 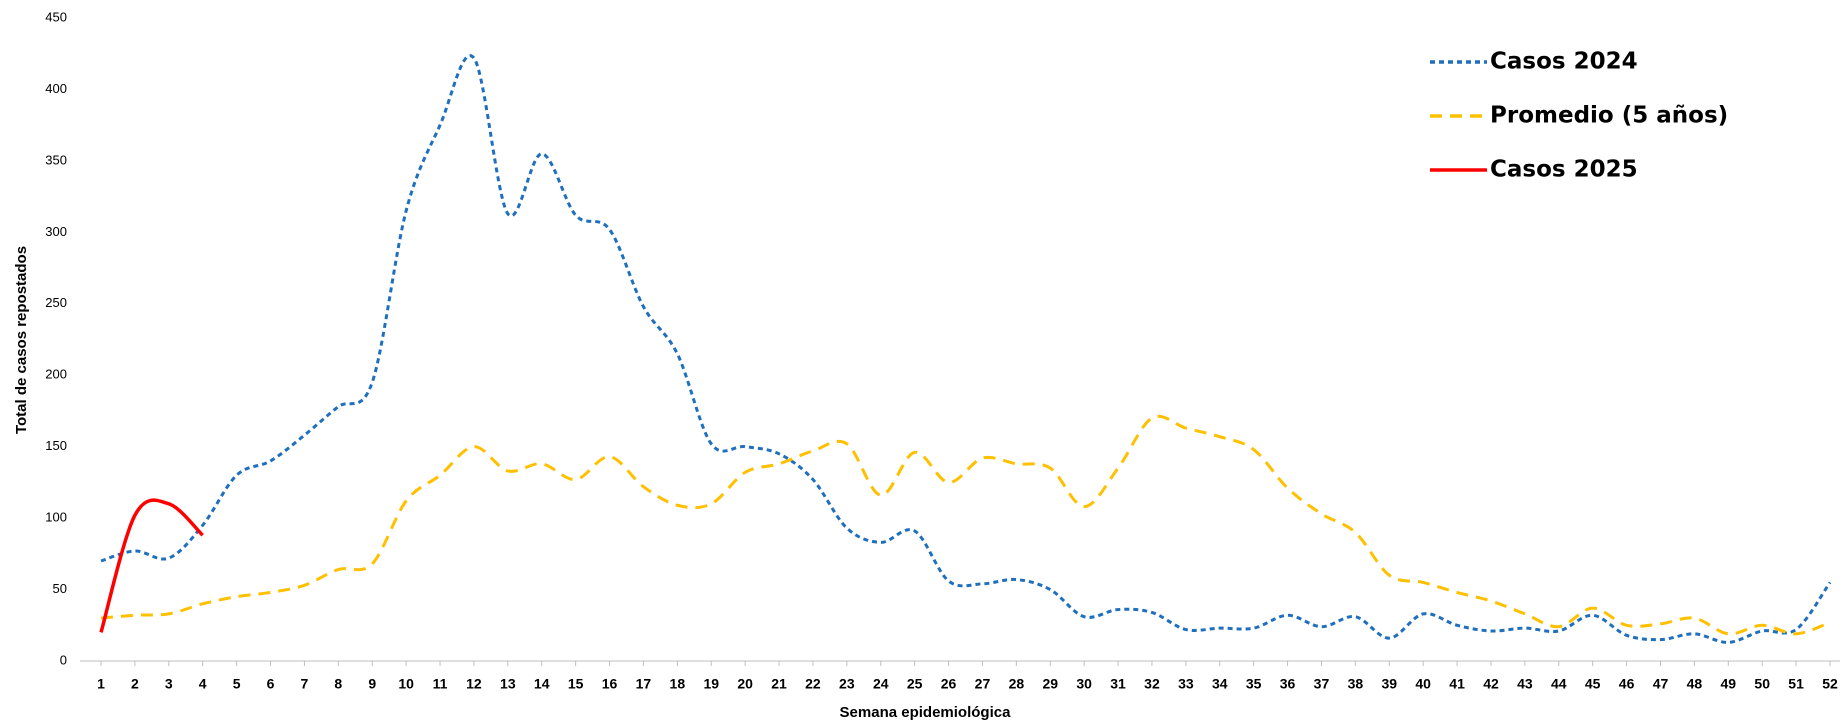 What do you see at coordinates (1609, 116) in the screenshot?
I see `legend-label: Promedio (5 años)` at bounding box center [1609, 116].